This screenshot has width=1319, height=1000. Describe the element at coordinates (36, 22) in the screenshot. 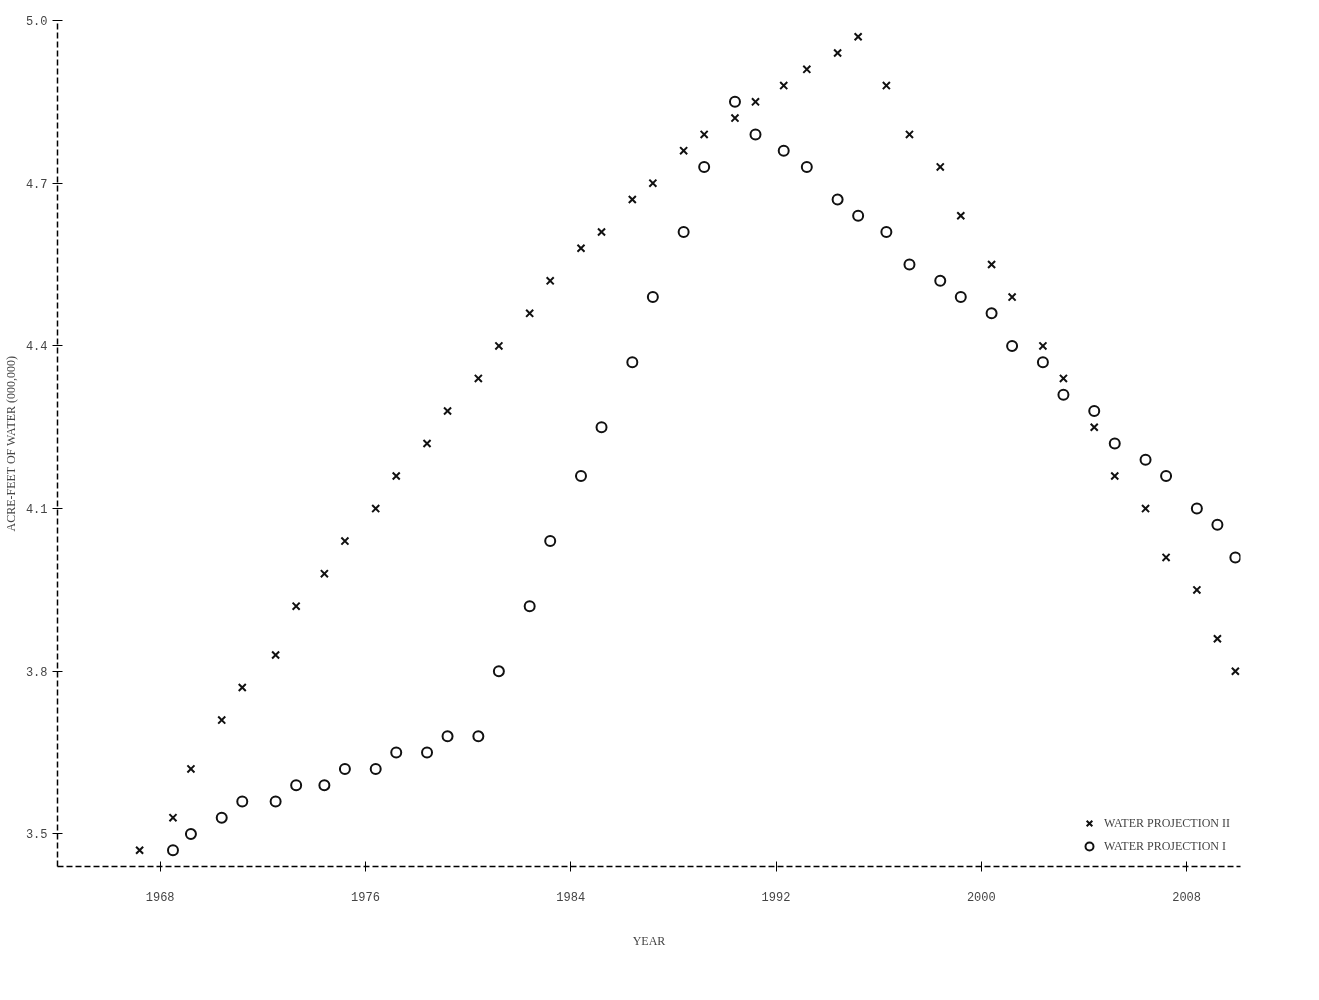

I see `y-tick-label: 5.0` at that location.